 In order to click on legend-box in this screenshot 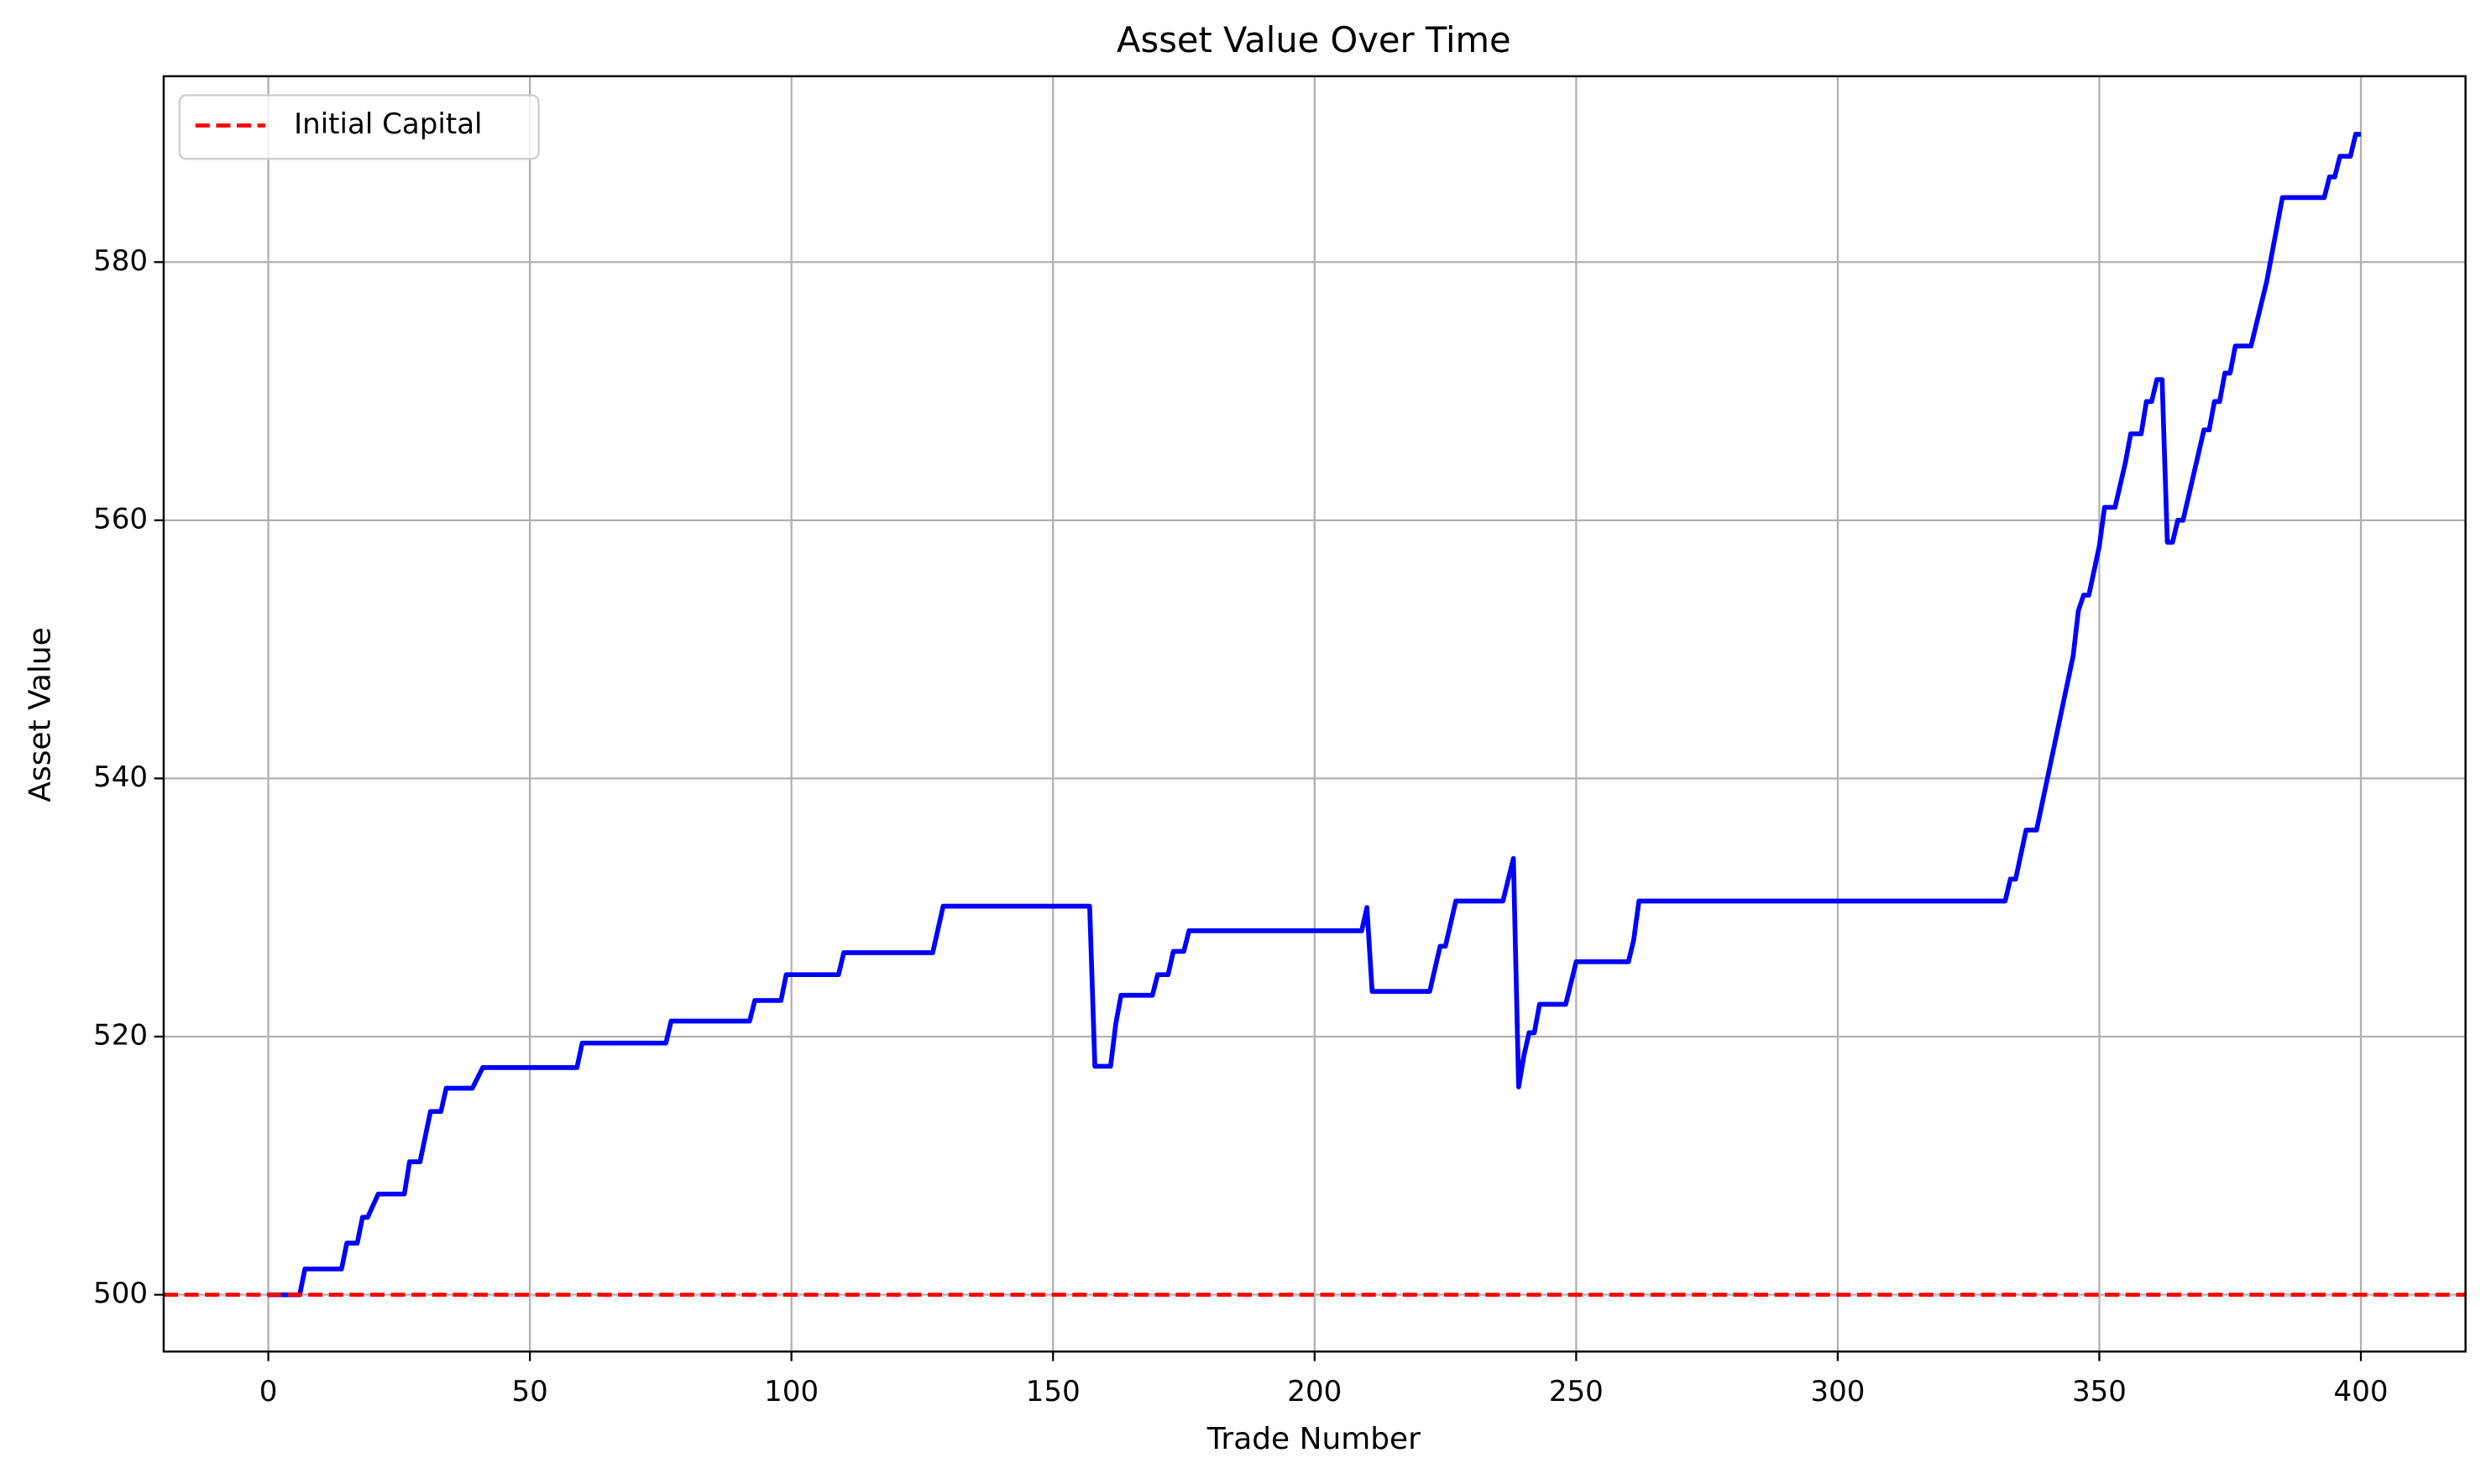, I will do `click(359, 127)`.